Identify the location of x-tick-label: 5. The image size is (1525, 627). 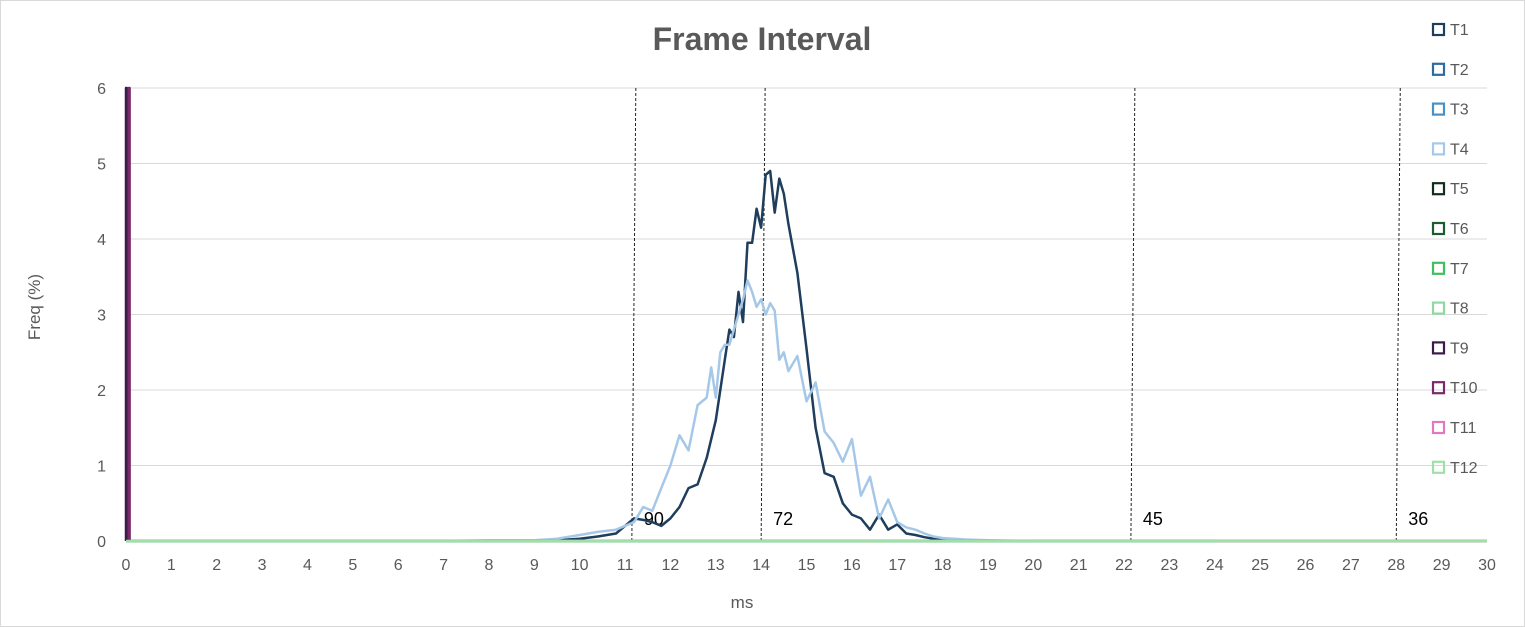
(352, 565).